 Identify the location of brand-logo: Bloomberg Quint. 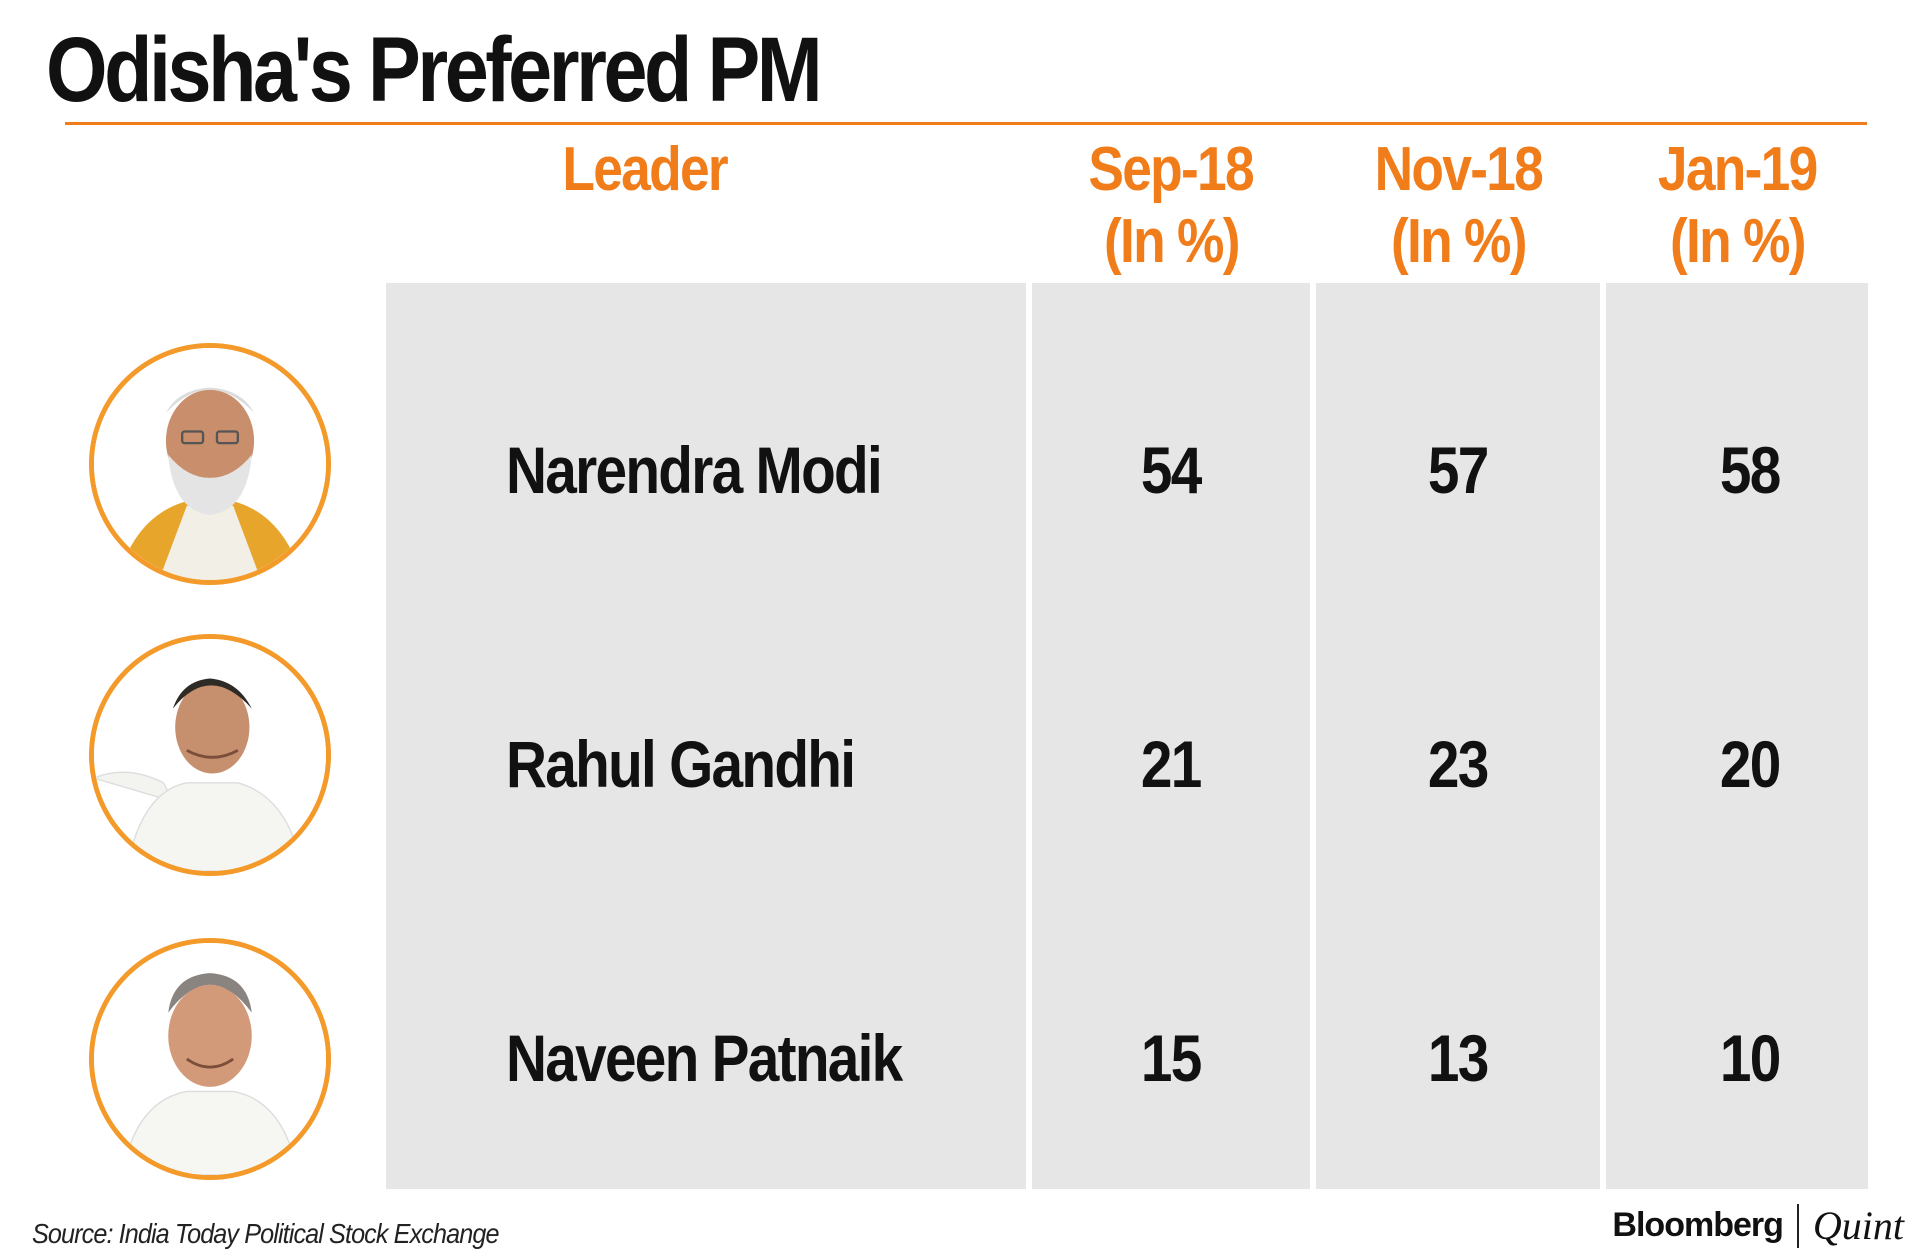
(1758, 1227).